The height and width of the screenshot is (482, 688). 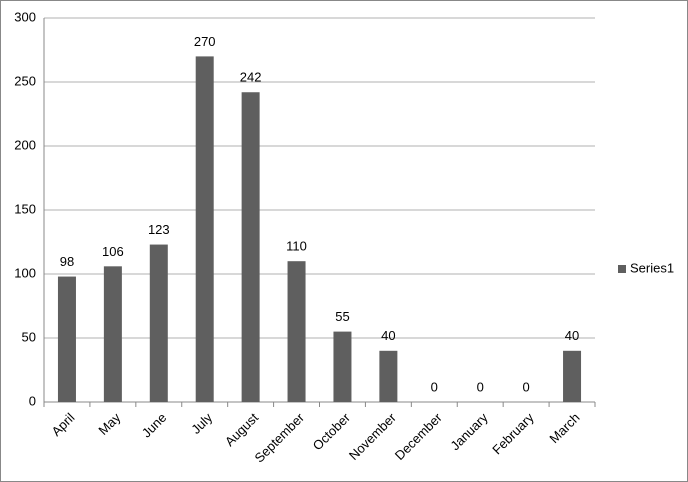 What do you see at coordinates (25, 208) in the screenshot?
I see `y-tick-label: 150` at bounding box center [25, 208].